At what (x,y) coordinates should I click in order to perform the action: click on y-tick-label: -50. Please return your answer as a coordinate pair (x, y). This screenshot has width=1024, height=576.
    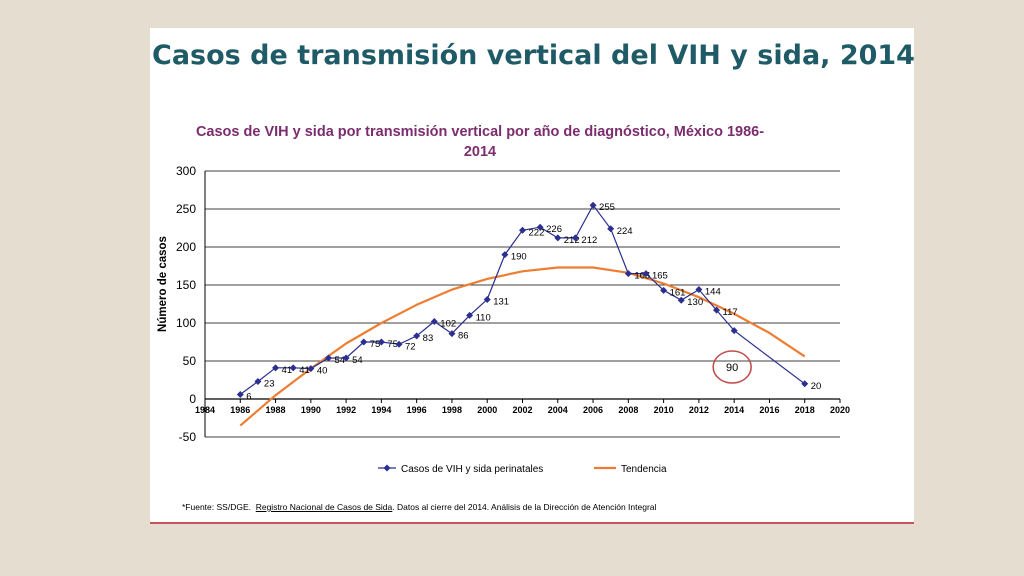
    Looking at the image, I should click on (188, 437).